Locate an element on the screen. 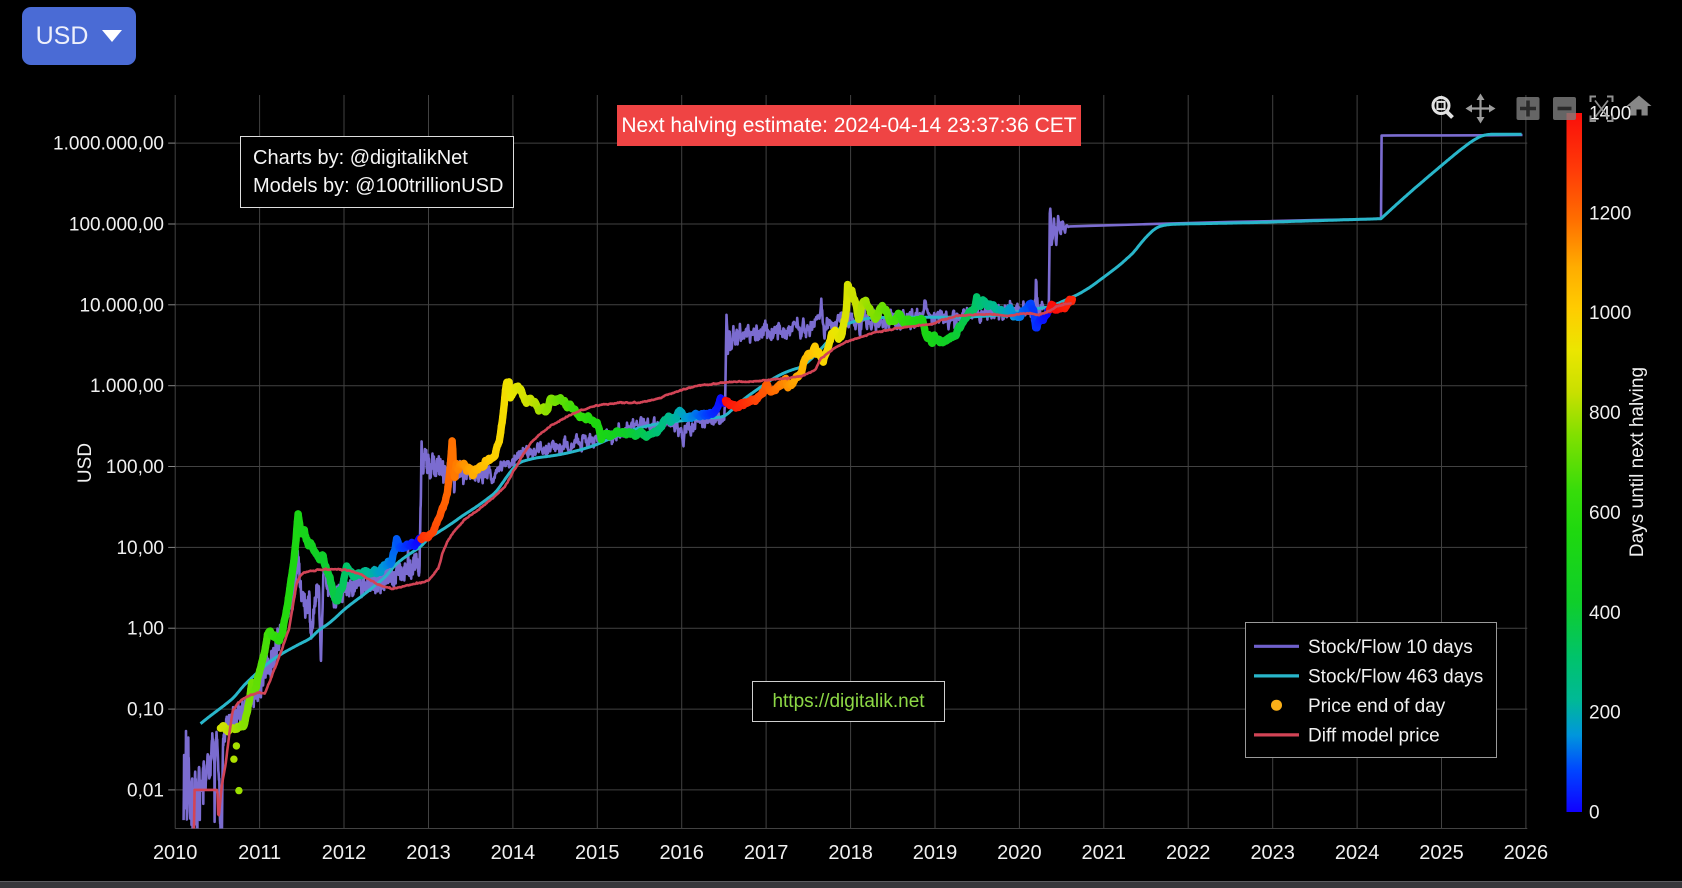  svg-text: 2016 is located at coordinates (681, 853).